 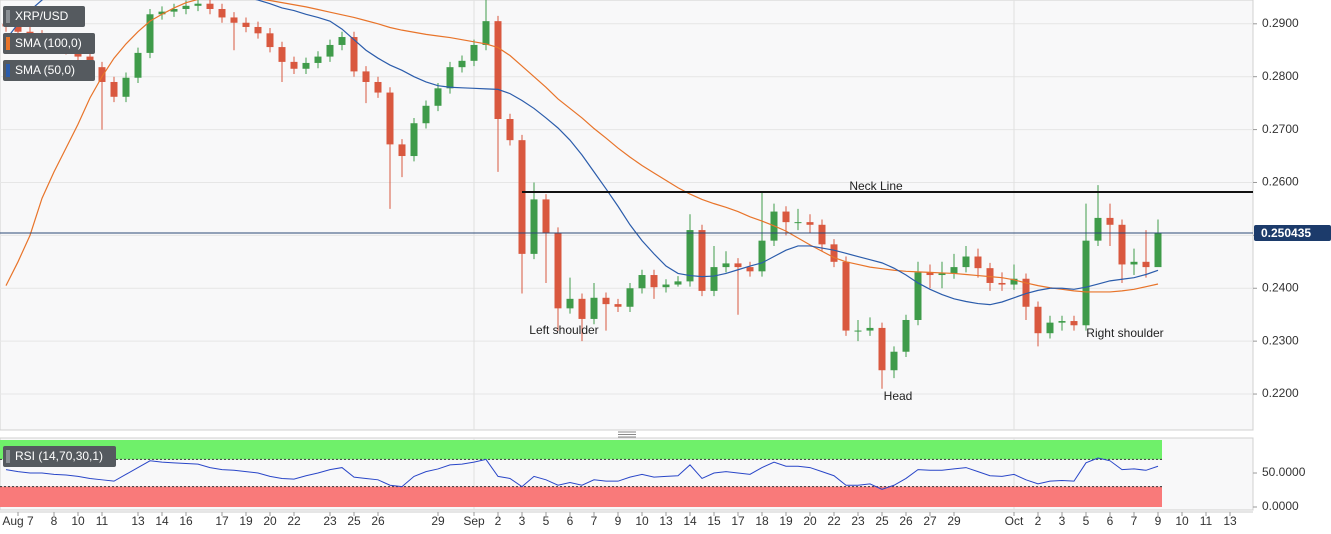 What do you see at coordinates (627, 434) in the screenshot?
I see `panel-resize-handle` at bounding box center [627, 434].